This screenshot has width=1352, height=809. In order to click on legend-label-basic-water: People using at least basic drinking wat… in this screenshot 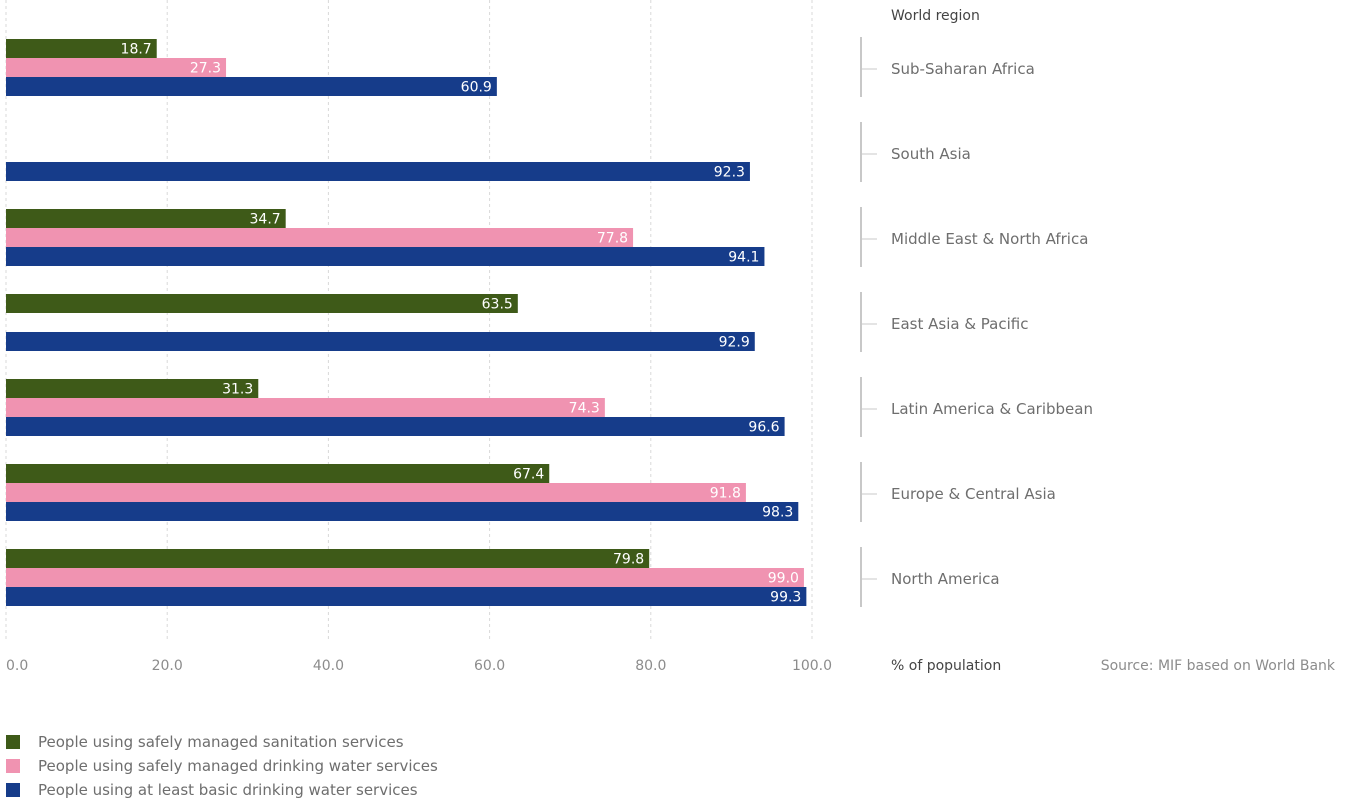, I will do `click(228, 790)`.